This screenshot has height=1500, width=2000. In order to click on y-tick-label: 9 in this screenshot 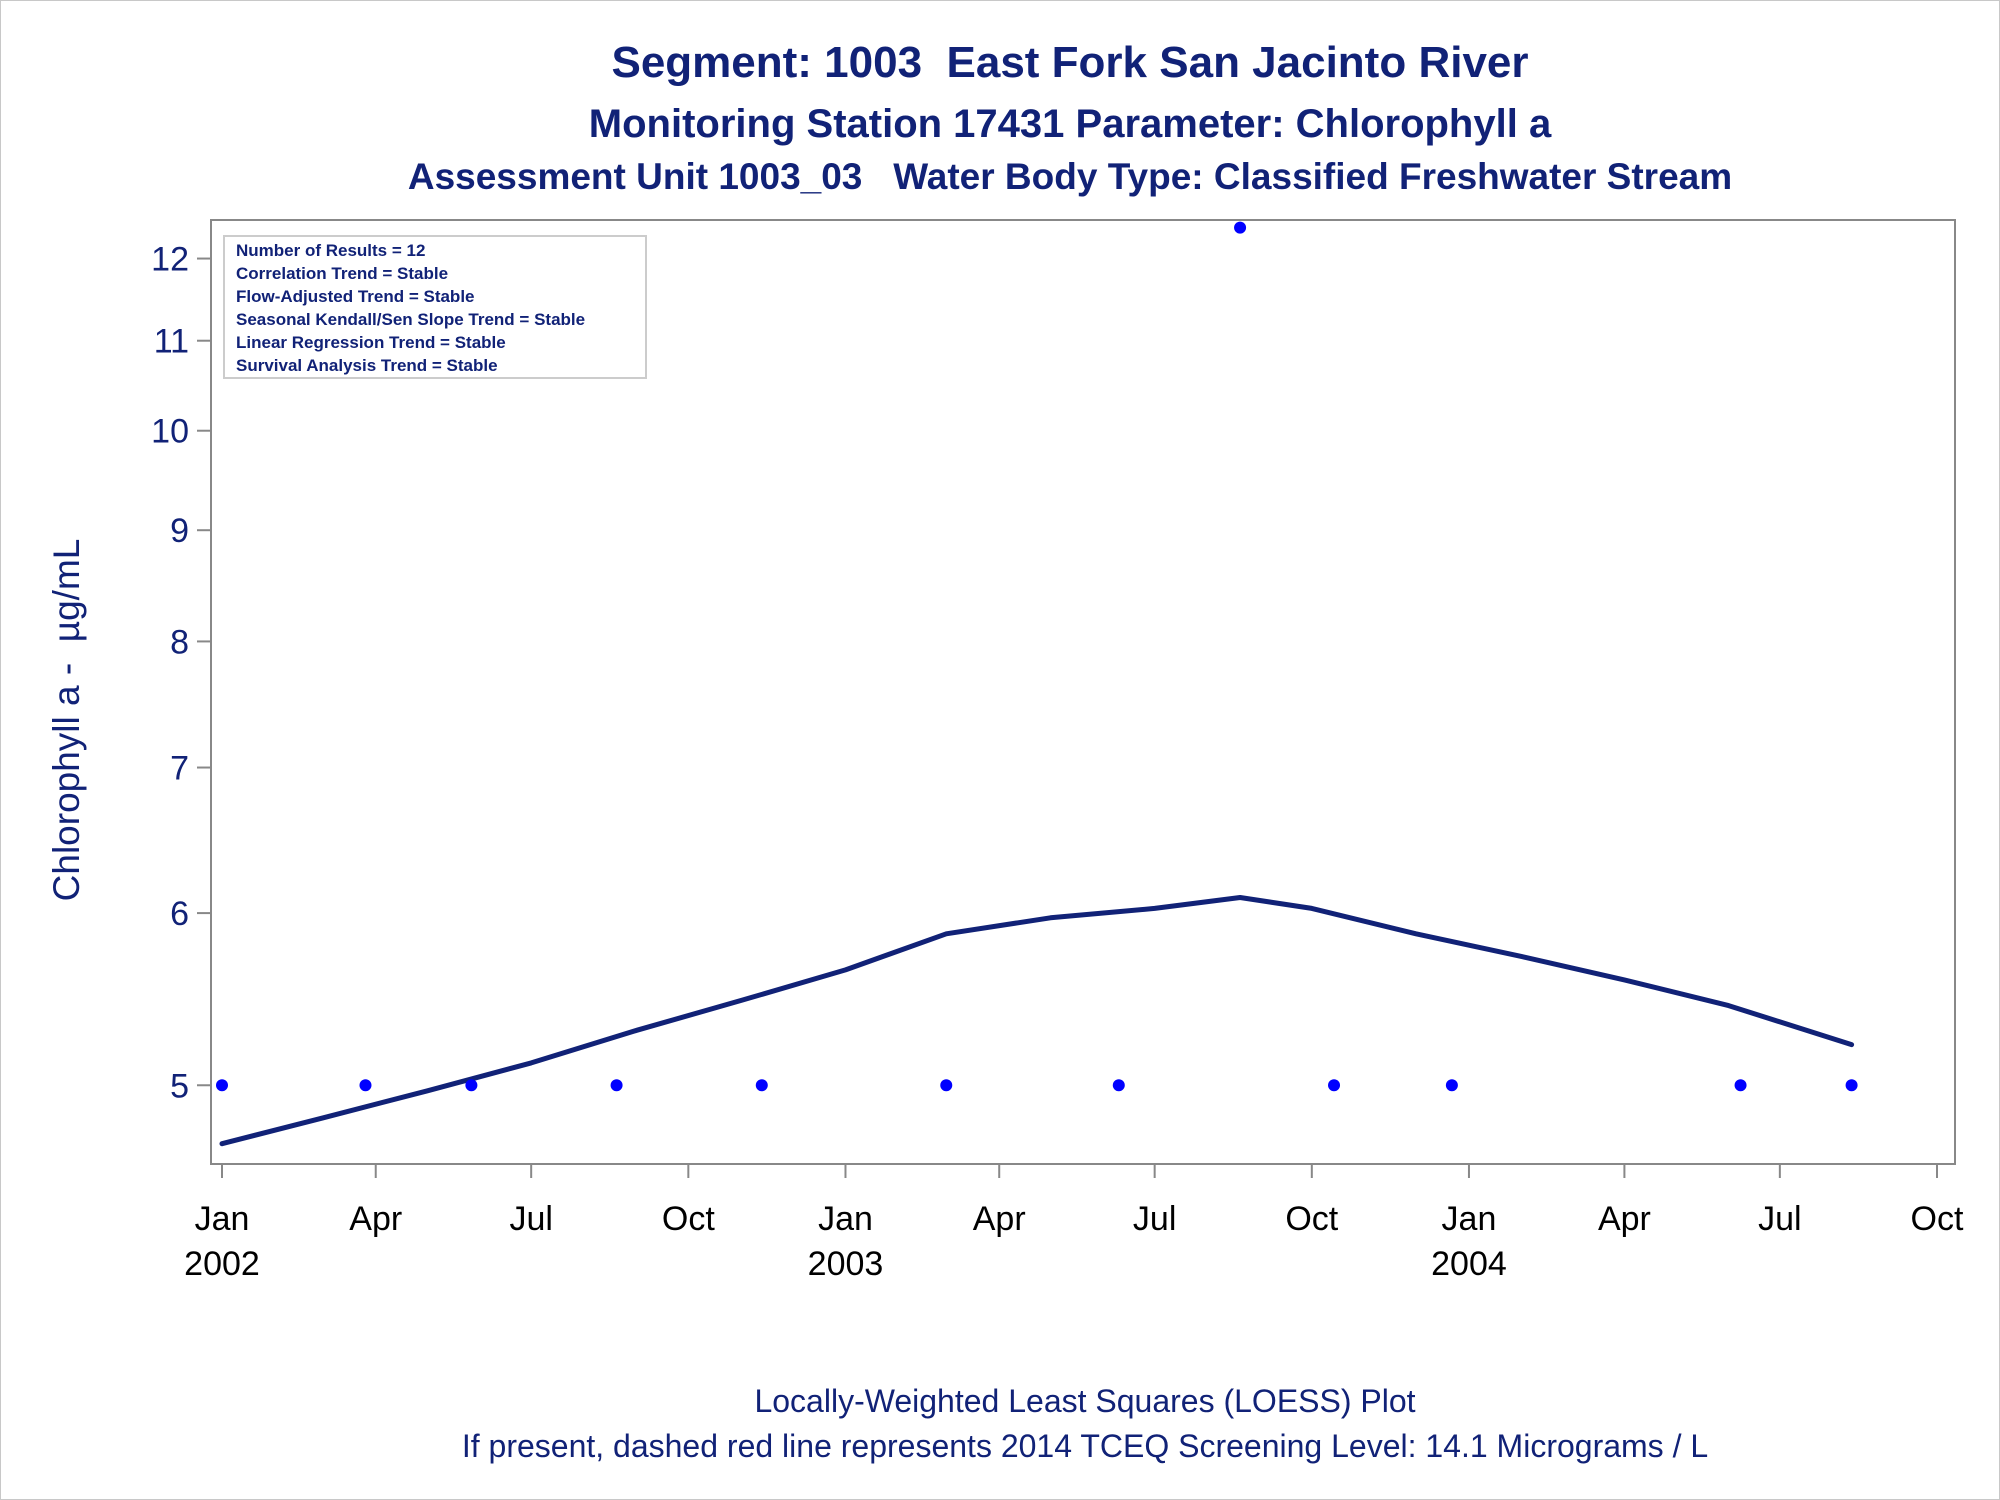, I will do `click(179, 531)`.